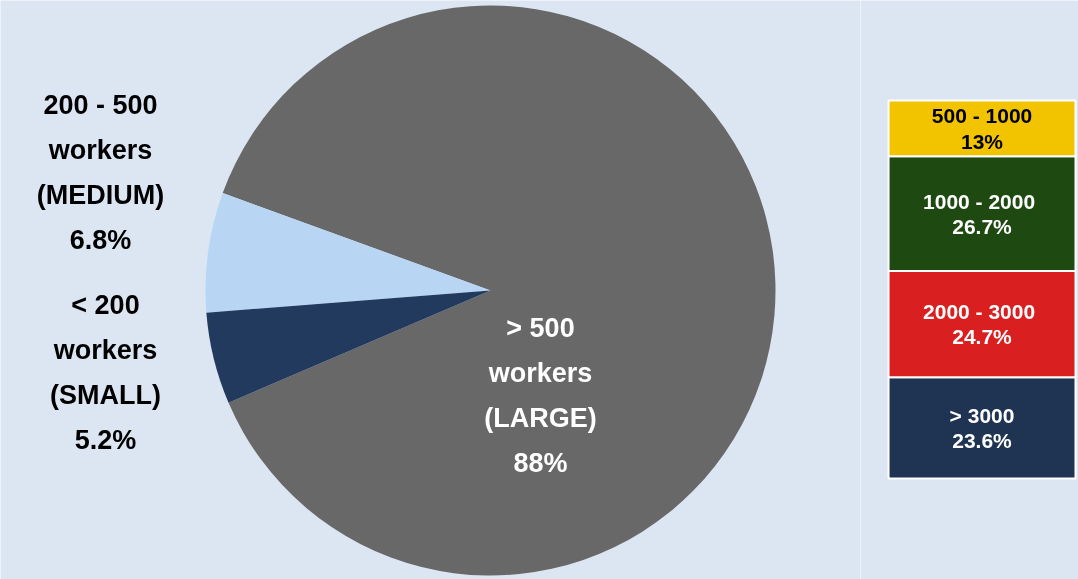 Image resolution: width=1078 pixels, height=579 pixels. Describe the element at coordinates (105, 350) in the screenshot. I see `slice-label: < 200 workers (SMALL)` at that location.